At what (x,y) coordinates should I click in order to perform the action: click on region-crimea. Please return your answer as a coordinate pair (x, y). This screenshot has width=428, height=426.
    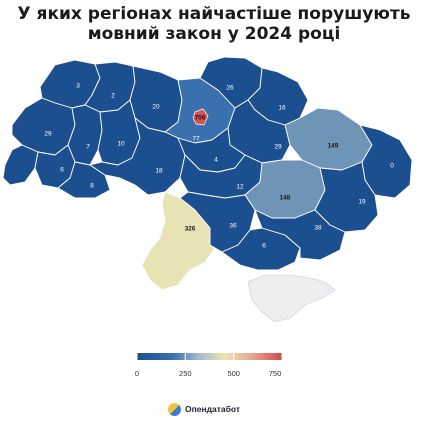
    Looking at the image, I should click on (291, 298).